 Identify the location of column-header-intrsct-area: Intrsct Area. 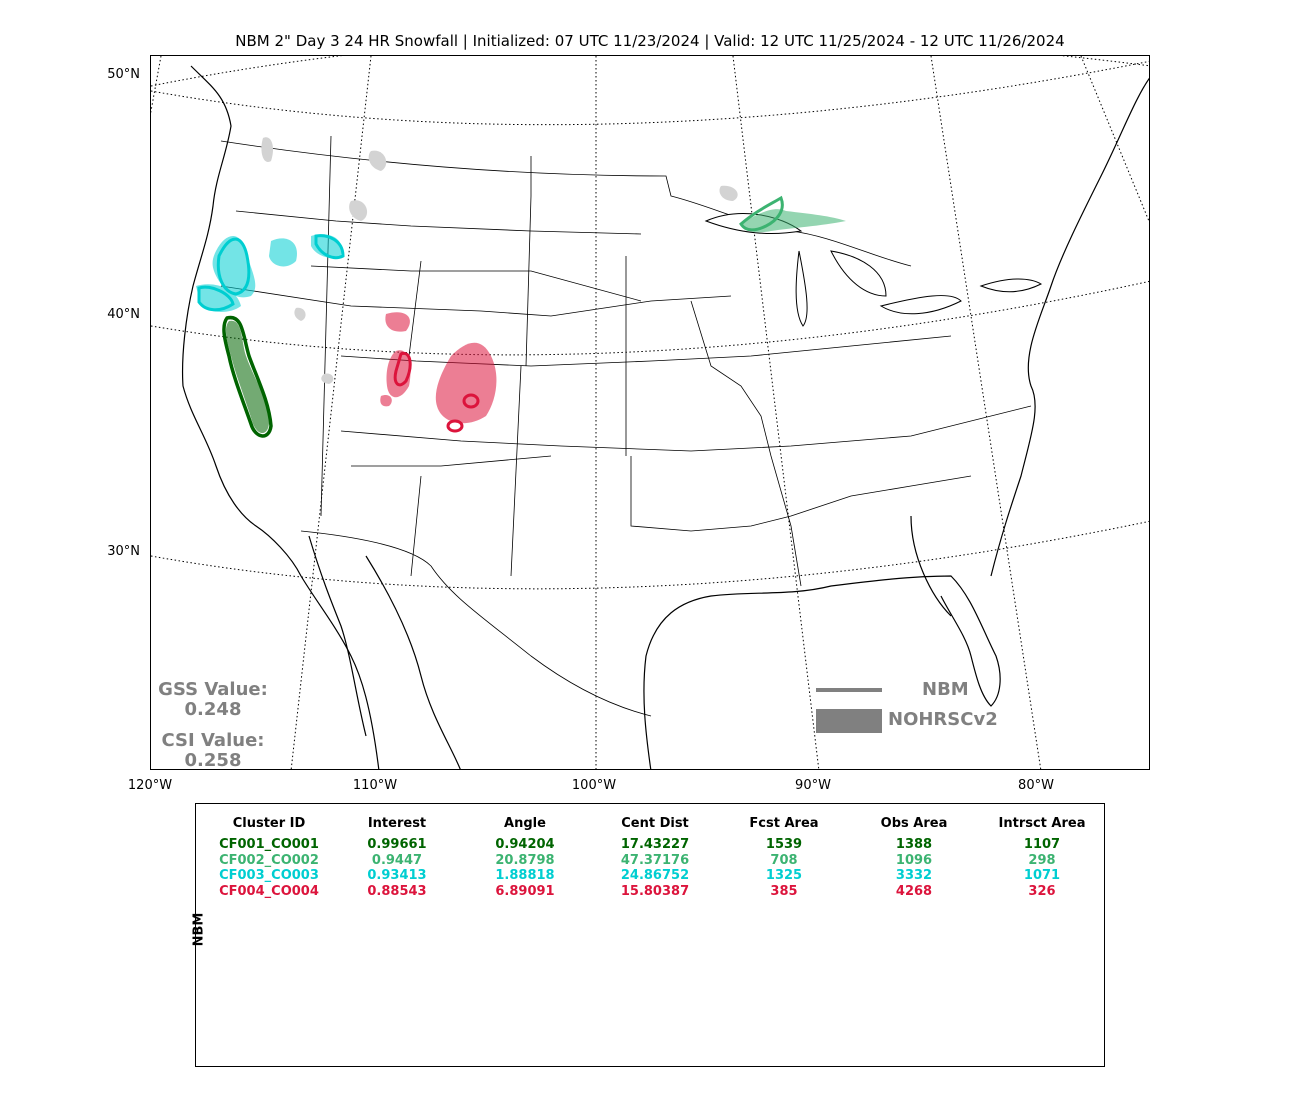
(1042, 823).